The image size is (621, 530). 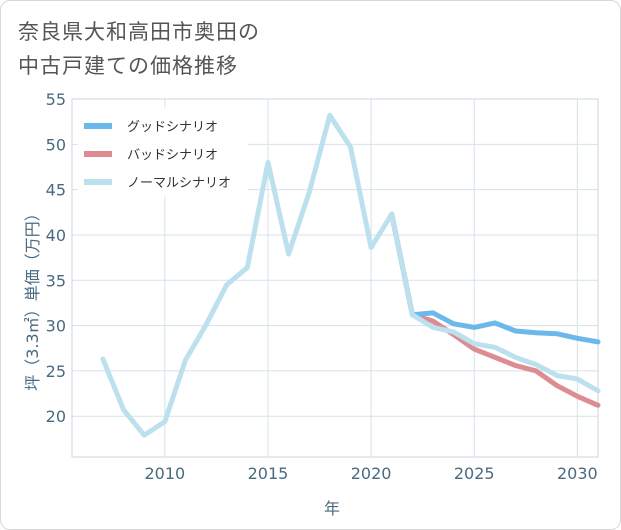 I want to click on y-tick-label: 55, so click(x=56, y=99).